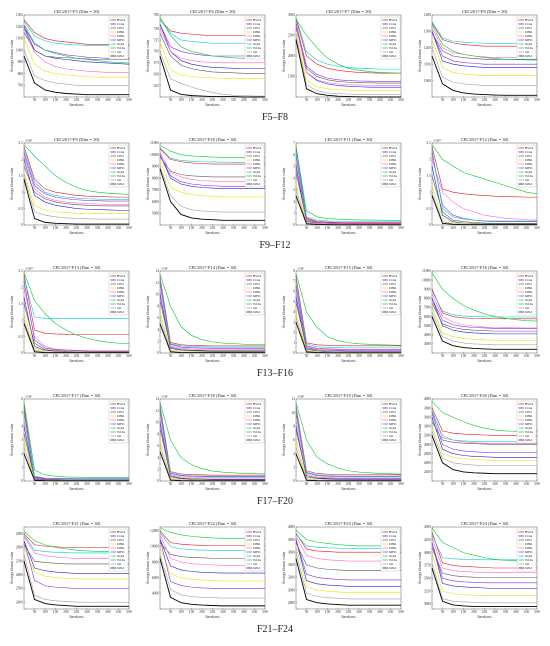  What do you see at coordinates (21, 176) in the screenshot?
I see `y-tick-label: 1.5` at bounding box center [21, 176].